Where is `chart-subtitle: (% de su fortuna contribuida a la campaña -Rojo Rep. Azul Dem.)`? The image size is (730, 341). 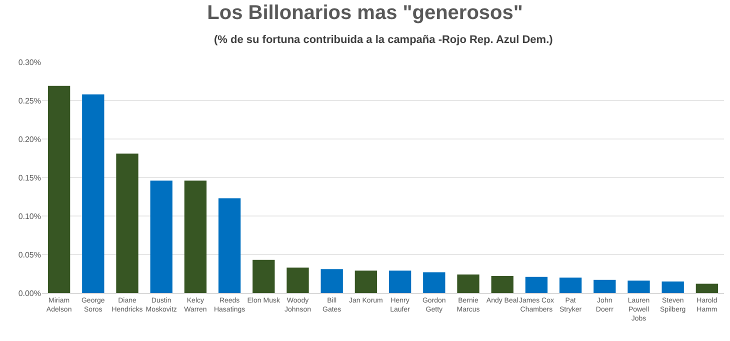 chart-subtitle: (% de su fortuna contribuida a la campaña -Rojo Rep. Azul Dem.) is located at coordinates (384, 40).